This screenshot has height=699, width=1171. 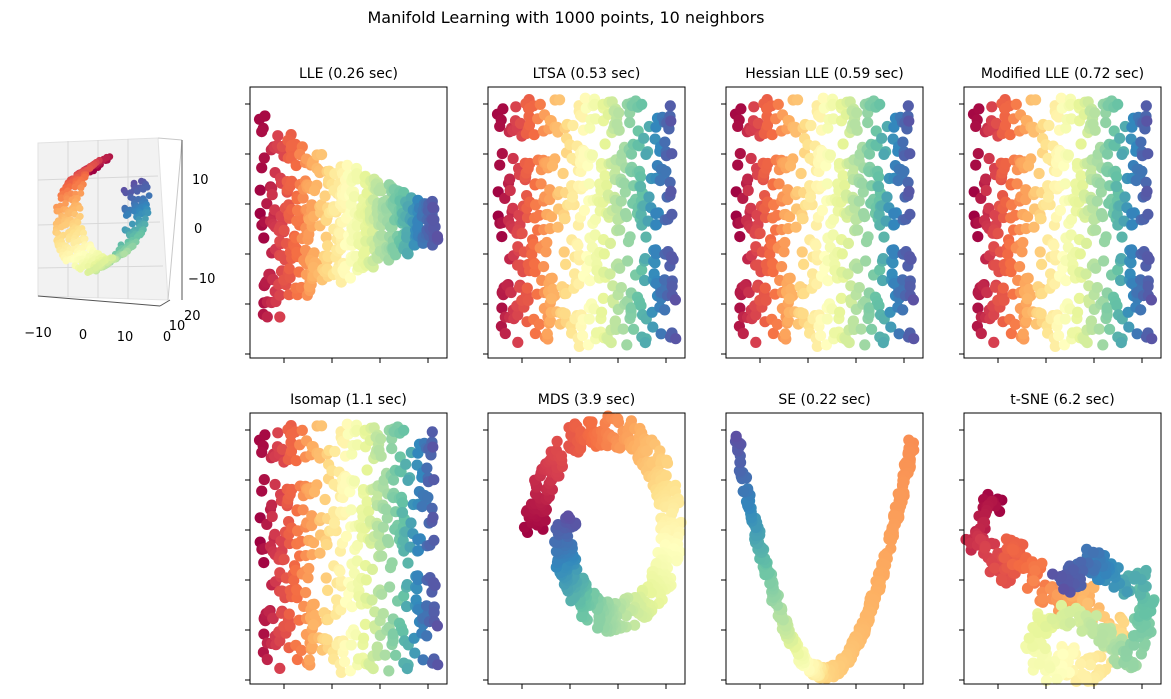 What do you see at coordinates (99, 301) in the screenshot?
I see `x-axis-3d` at bounding box center [99, 301].